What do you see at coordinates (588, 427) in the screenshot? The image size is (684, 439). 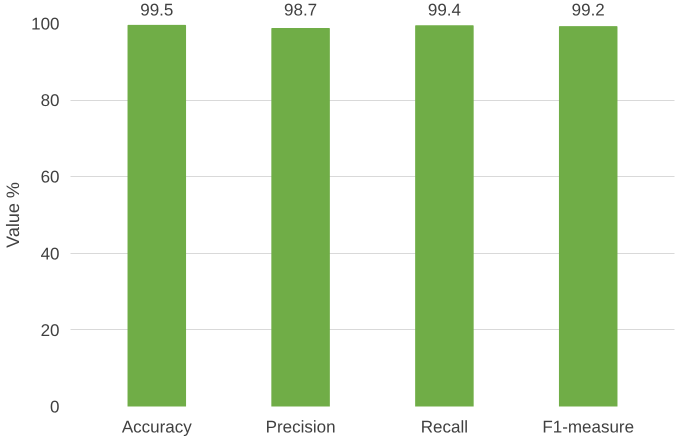 I see `x-tick-label: F1-measure` at bounding box center [588, 427].